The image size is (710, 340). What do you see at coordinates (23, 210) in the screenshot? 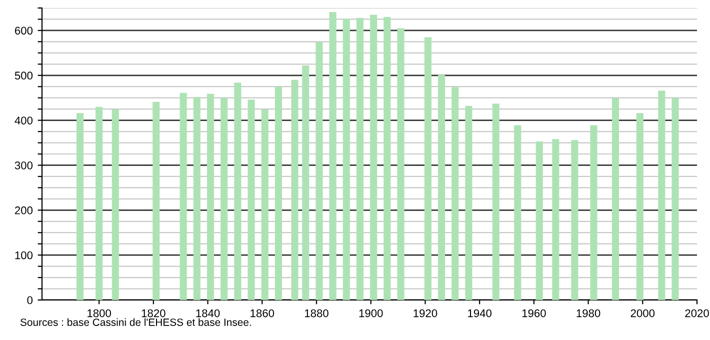
I see `y-tick-label: 200` at bounding box center [23, 210].